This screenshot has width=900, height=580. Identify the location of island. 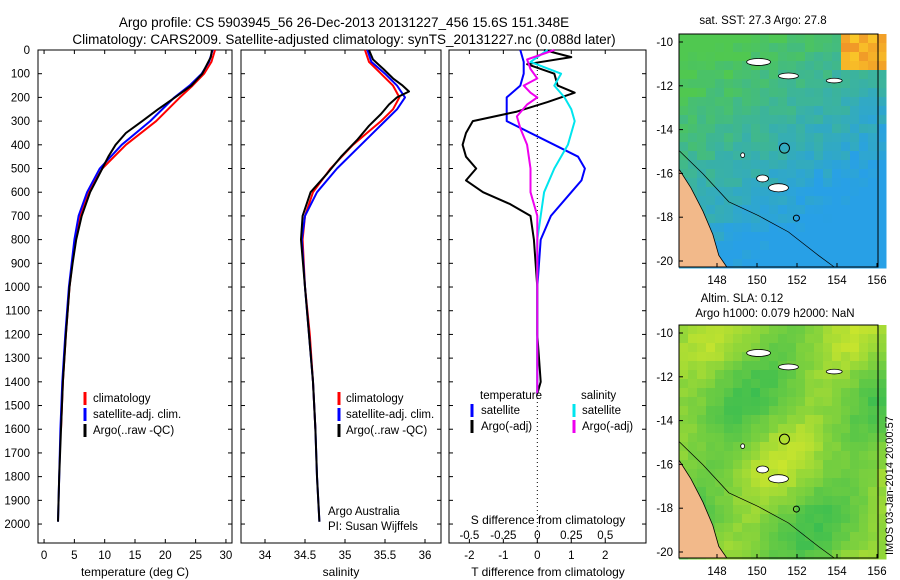
(834, 80).